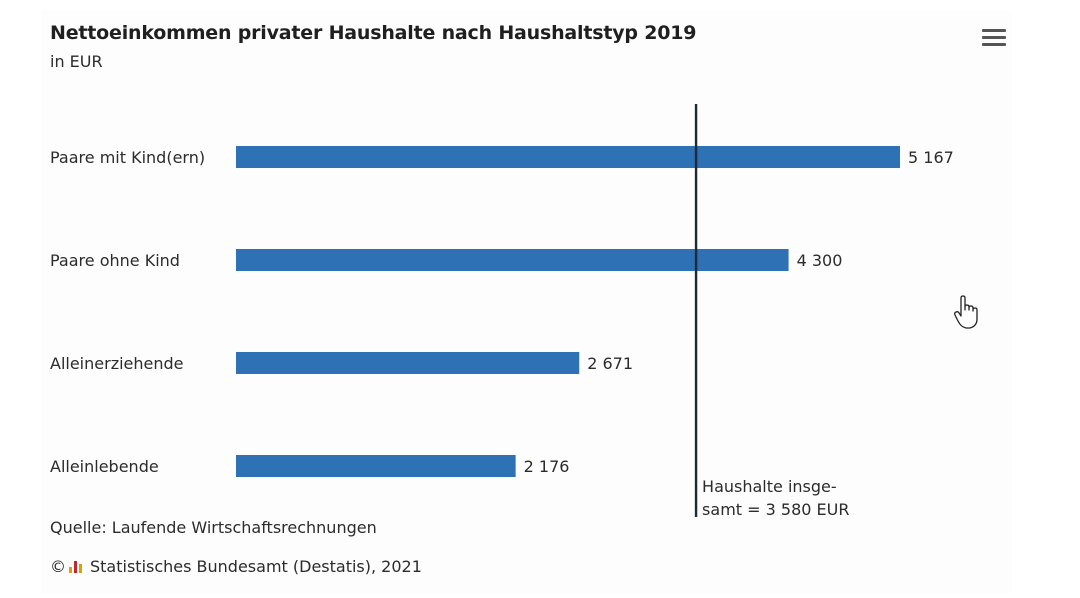 This screenshot has height=598, width=1080. Describe the element at coordinates (820, 260) in the screenshot. I see `data-label: 4 300` at that location.